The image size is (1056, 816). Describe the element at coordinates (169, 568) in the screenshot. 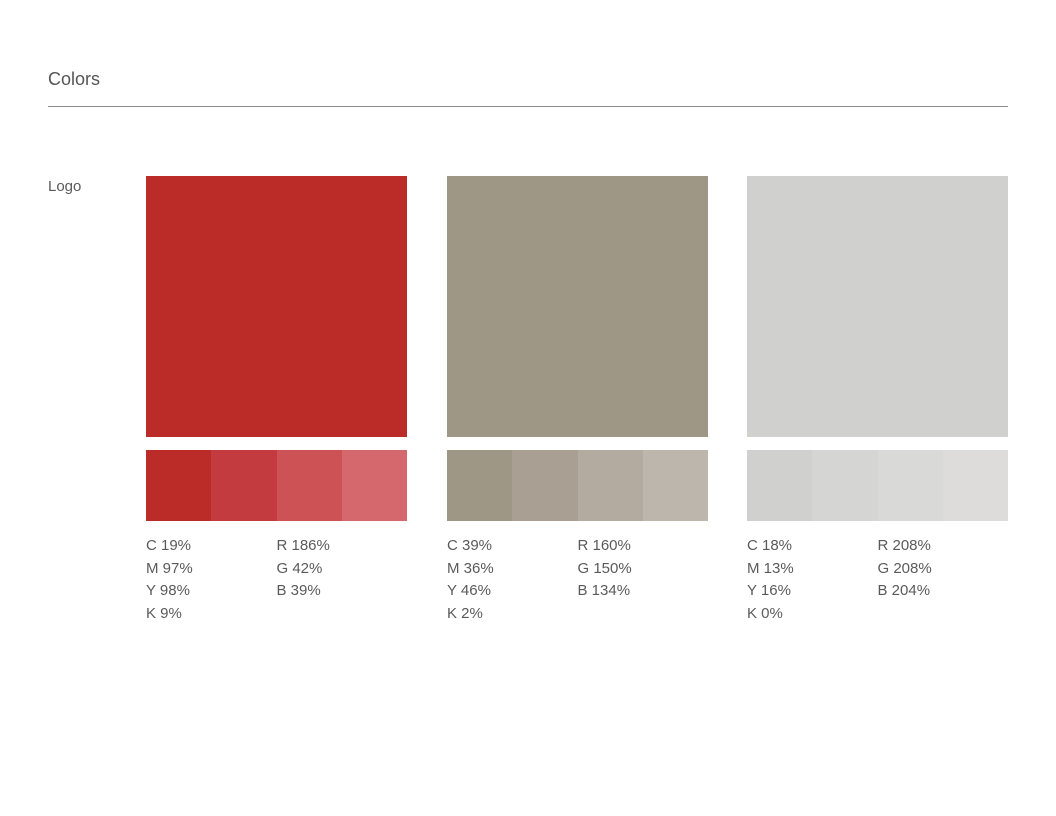

I see `cmyk-m: M 97%` at that location.